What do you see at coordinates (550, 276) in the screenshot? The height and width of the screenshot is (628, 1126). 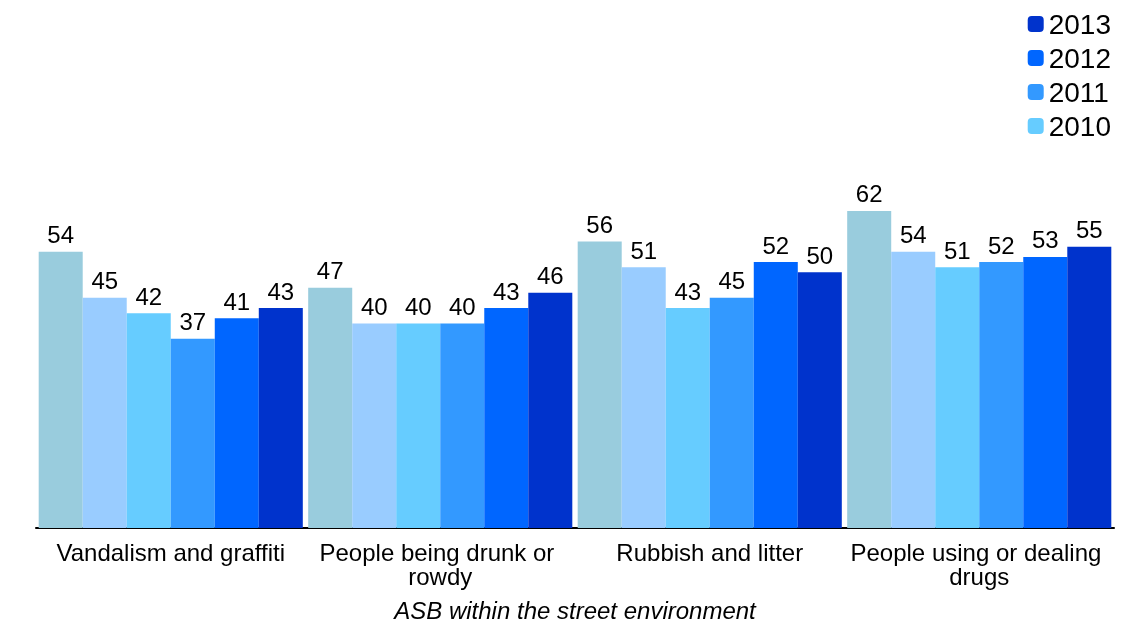 I see `data-label: 46` at bounding box center [550, 276].